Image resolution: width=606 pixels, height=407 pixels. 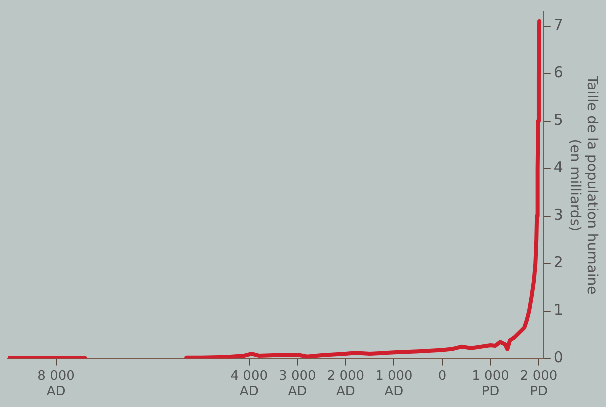 What do you see at coordinates (559, 215) in the screenshot?
I see `y-tick-label: 3` at bounding box center [559, 215].